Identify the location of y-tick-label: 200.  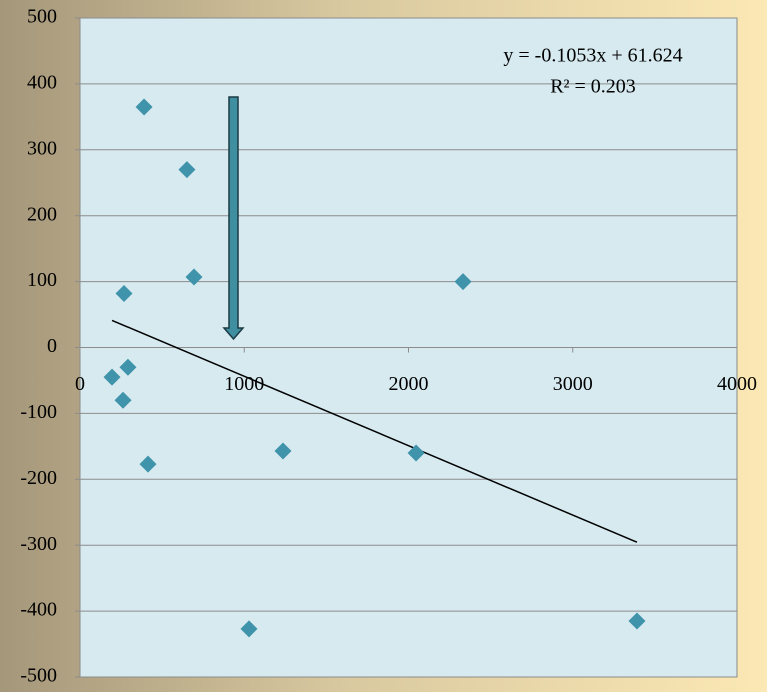
(42, 214).